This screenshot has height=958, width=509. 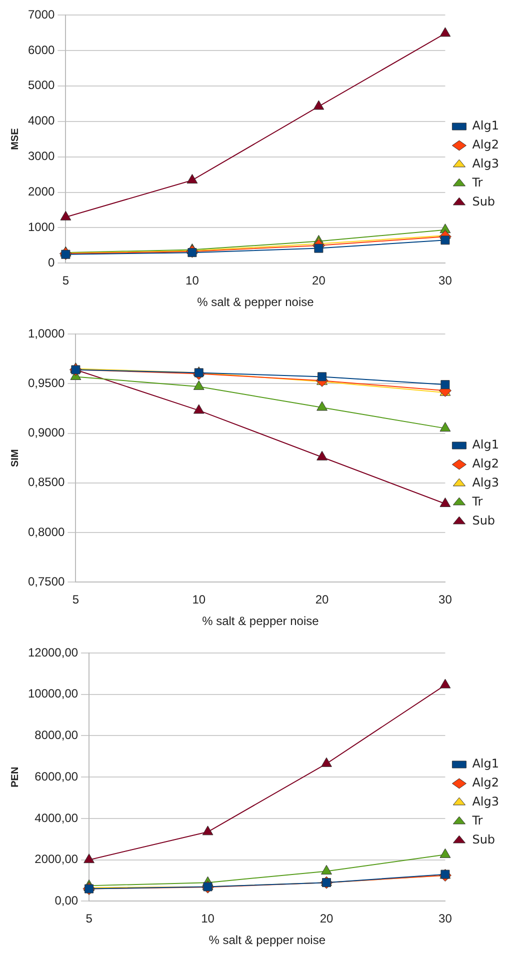 What do you see at coordinates (47, 433) in the screenshot?
I see `y-tick-label: 0,9000` at bounding box center [47, 433].